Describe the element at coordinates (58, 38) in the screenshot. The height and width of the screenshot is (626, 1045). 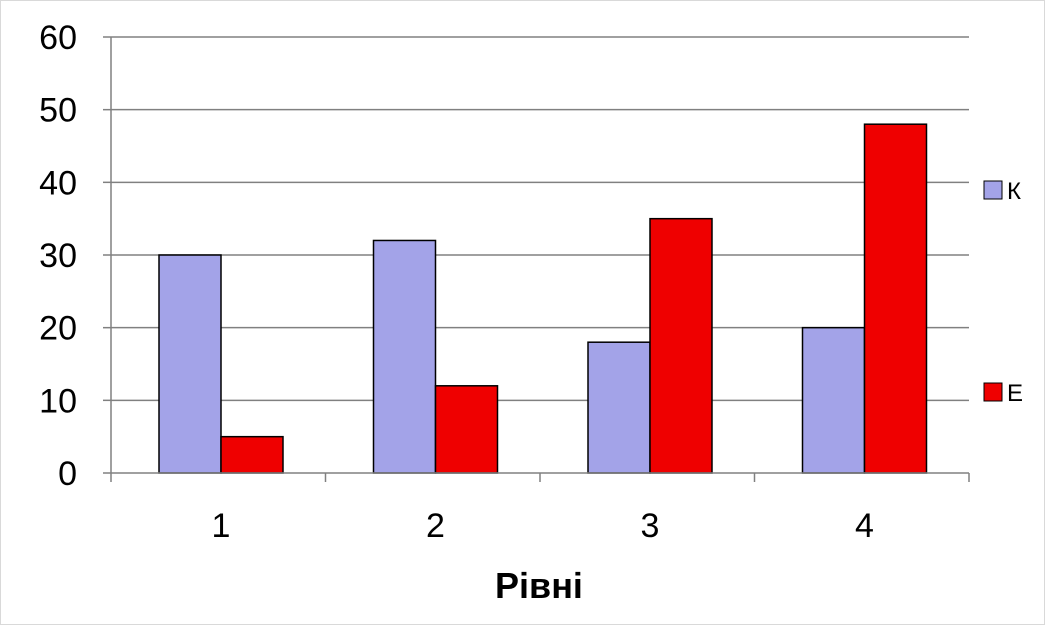
I see `y-tick-label: 60` at that location.